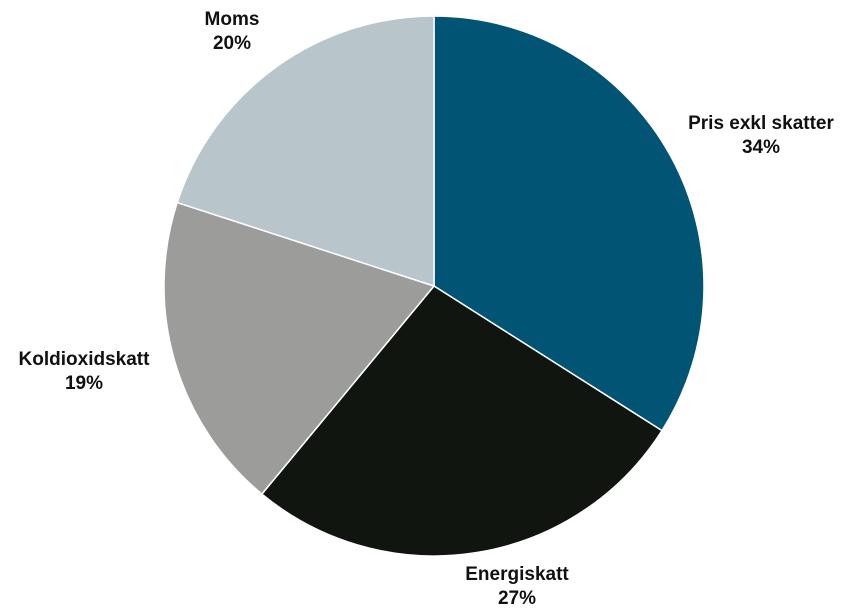 This screenshot has width=862, height=611. I want to click on slice-name: Energiskatt, so click(517, 574).